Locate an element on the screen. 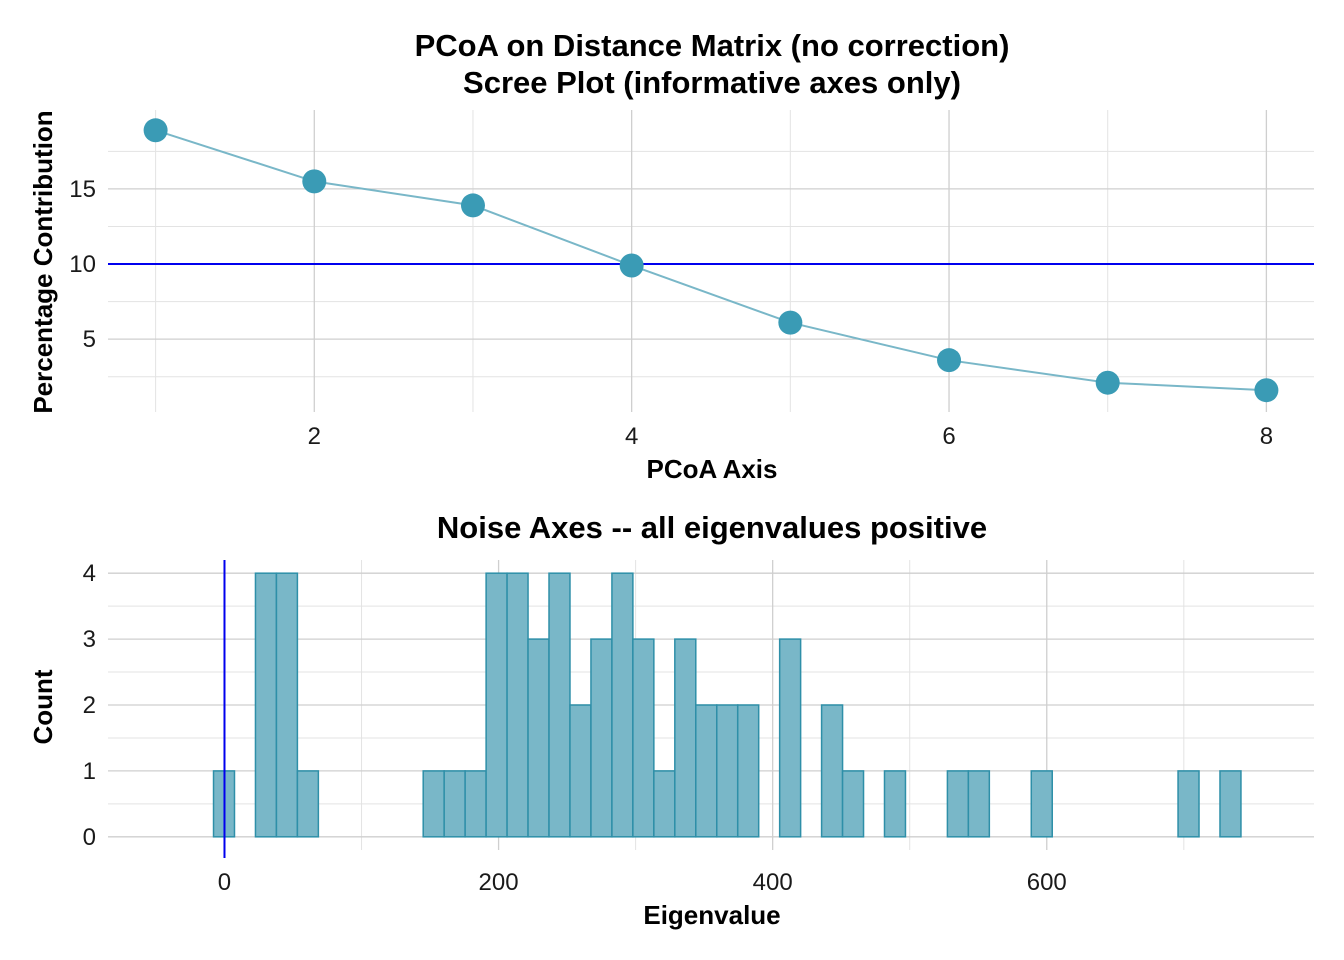 This screenshot has width=1344, height=960. histogram-y-tick-label: 4 is located at coordinates (89, 573).